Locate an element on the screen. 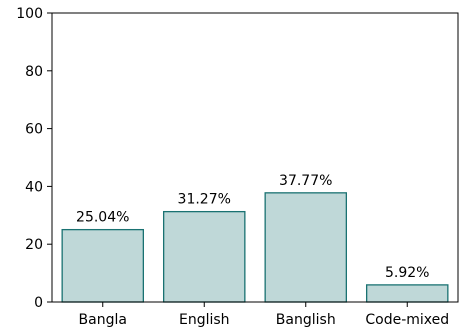 The height and width of the screenshot is (331, 459). x-tick-label: Bangla is located at coordinates (103, 320).